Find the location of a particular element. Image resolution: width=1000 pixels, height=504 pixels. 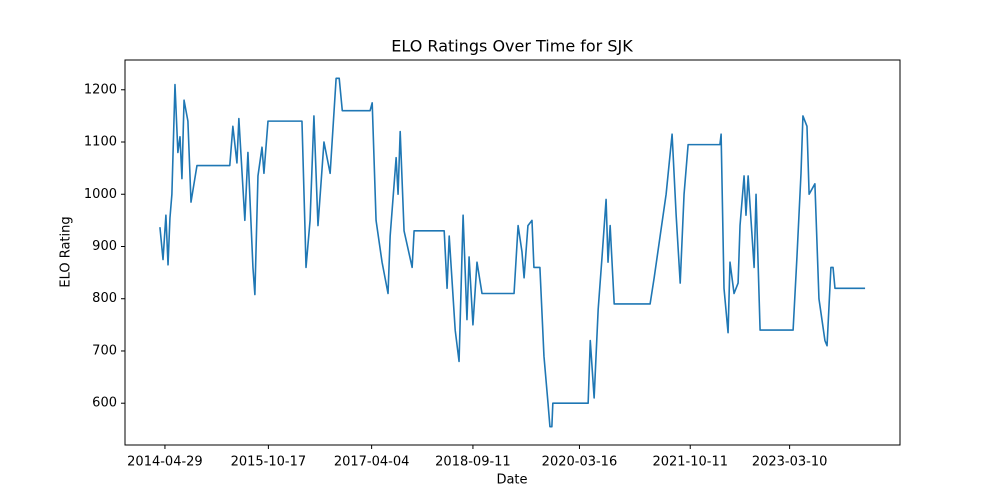

x-tick-label: 2021-10-11 is located at coordinates (690, 462).